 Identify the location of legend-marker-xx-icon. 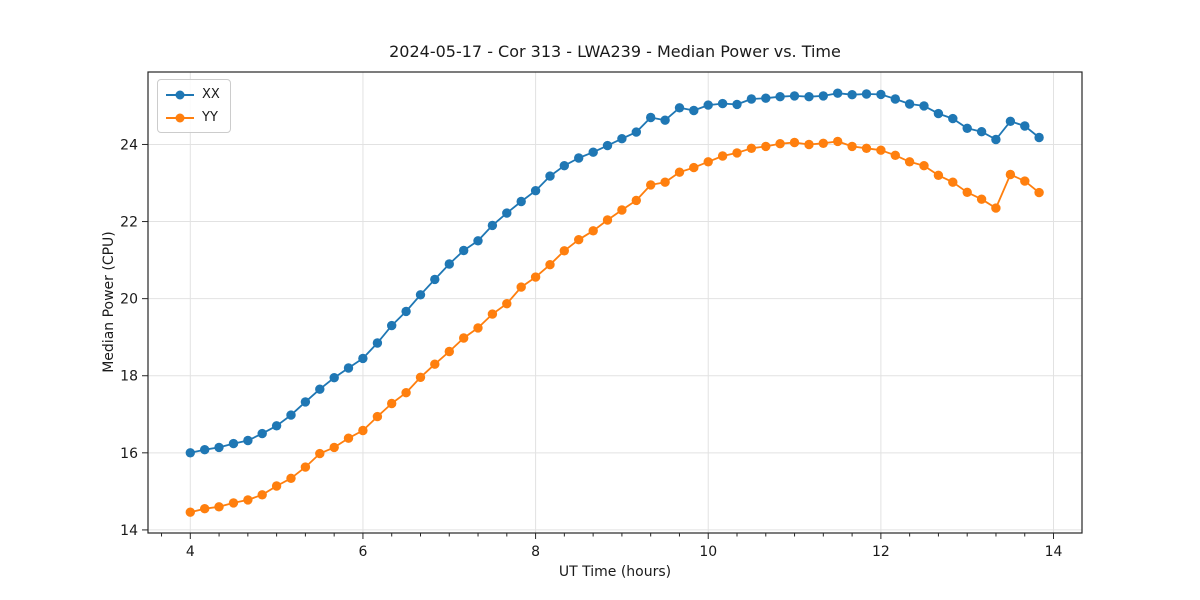
(180, 95).